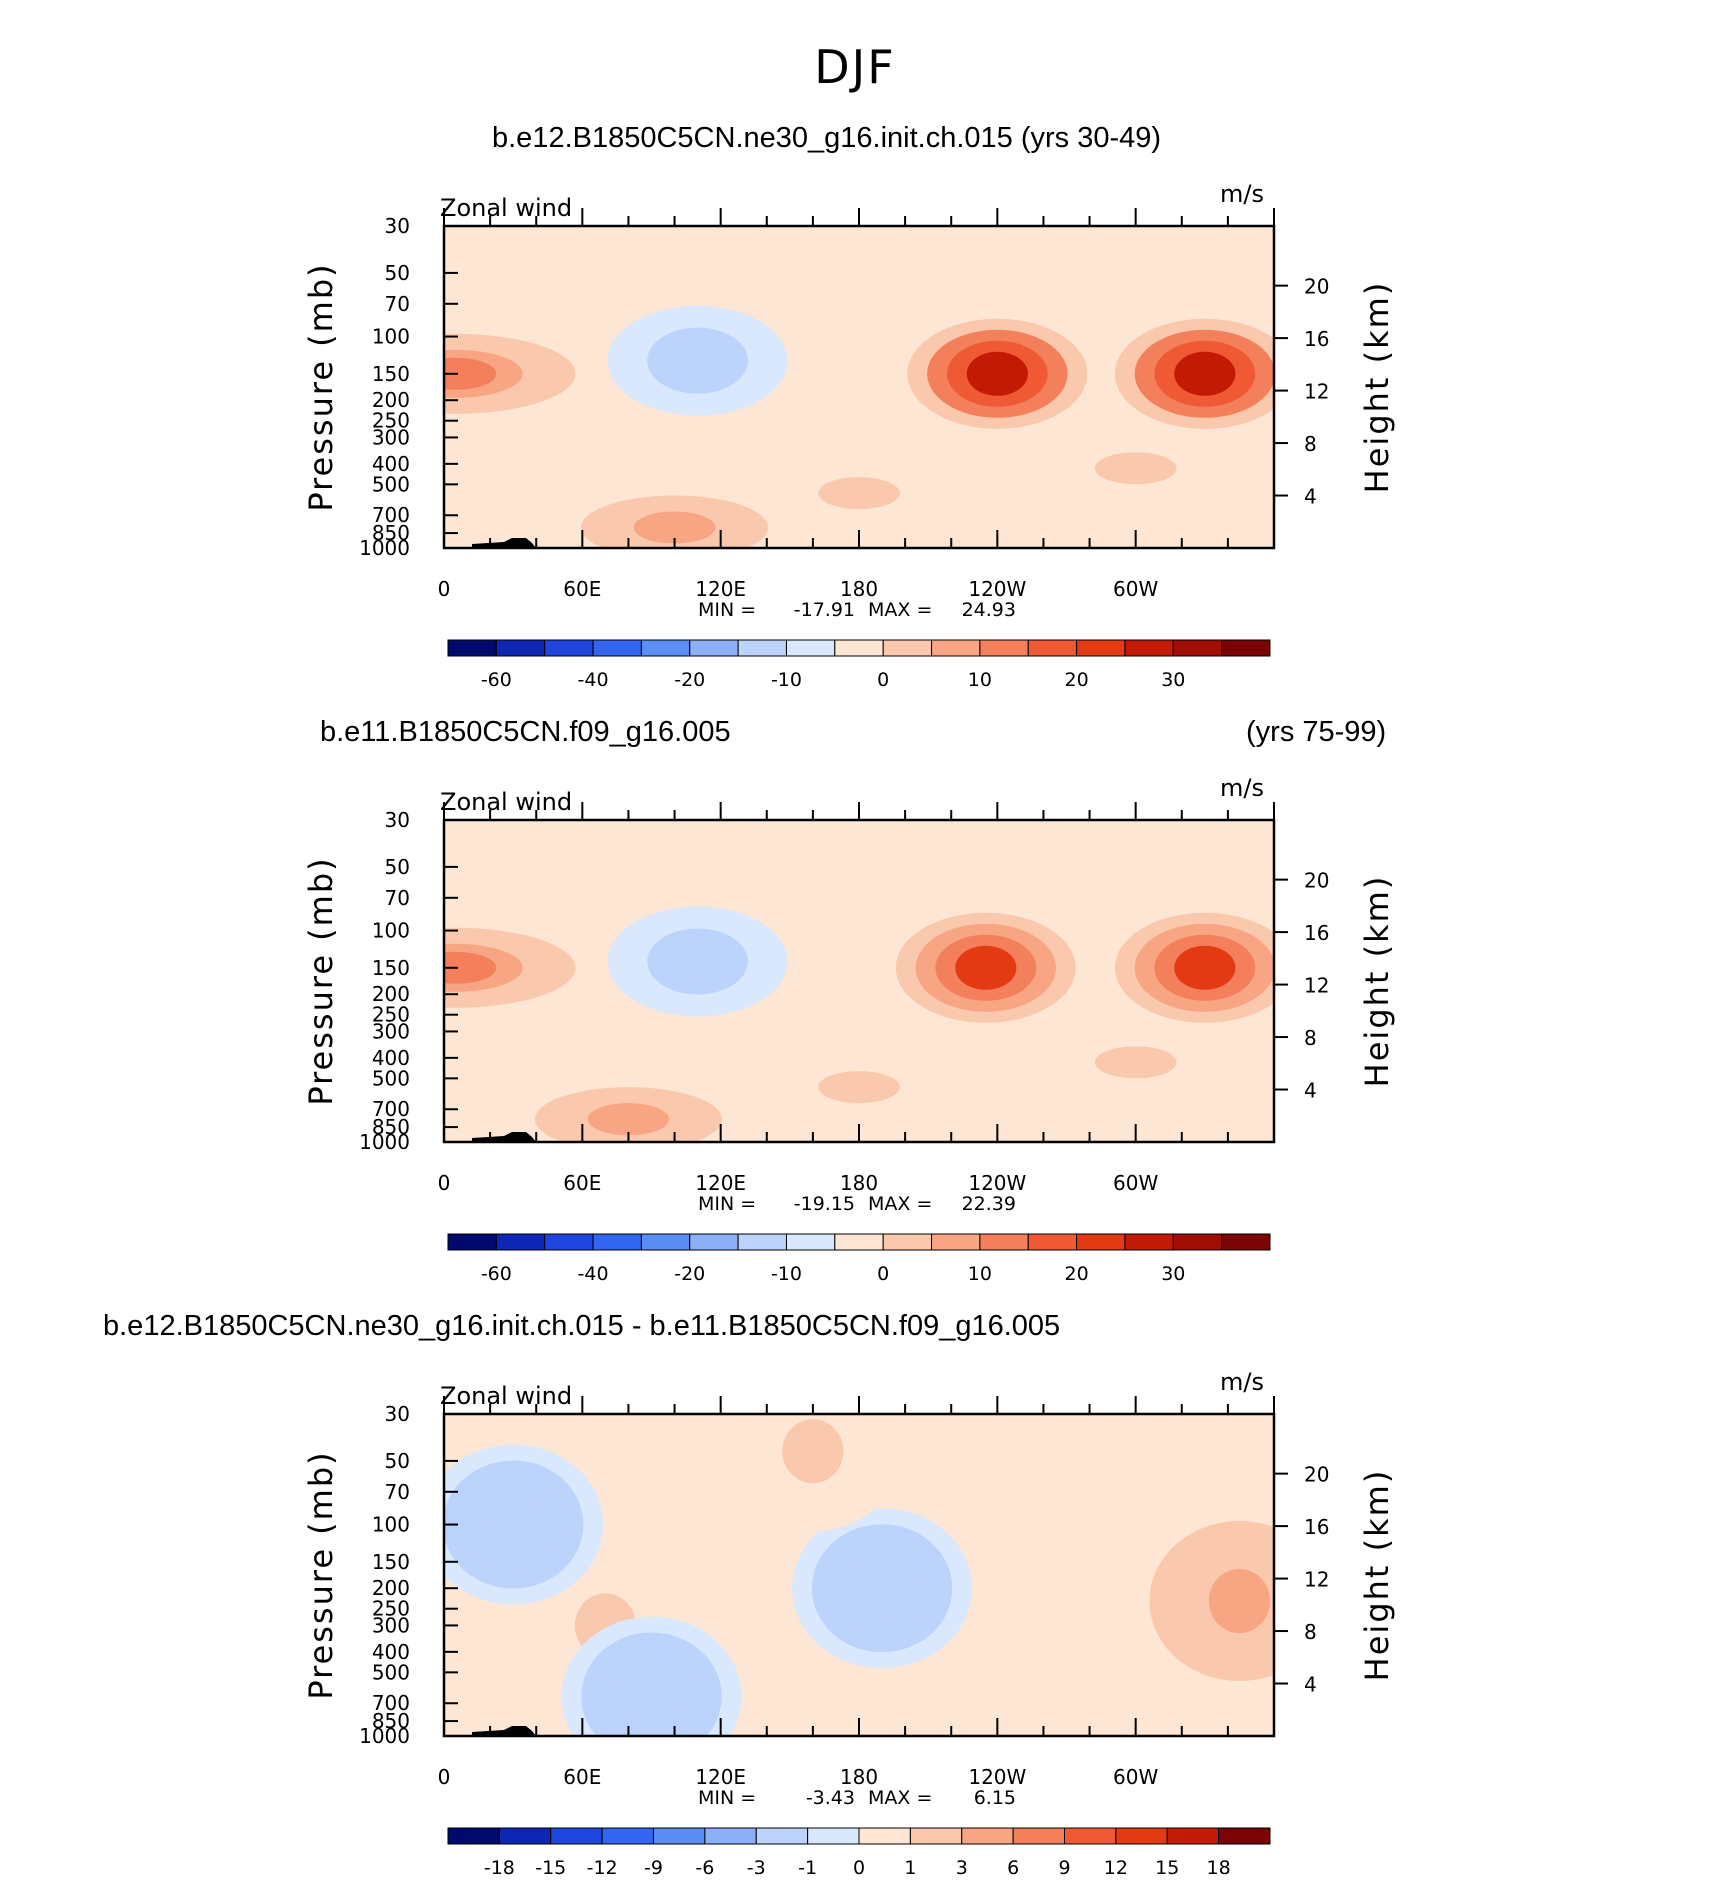  Describe the element at coordinates (756, 1868) in the screenshot. I see `colorbar-label: -3` at that location.